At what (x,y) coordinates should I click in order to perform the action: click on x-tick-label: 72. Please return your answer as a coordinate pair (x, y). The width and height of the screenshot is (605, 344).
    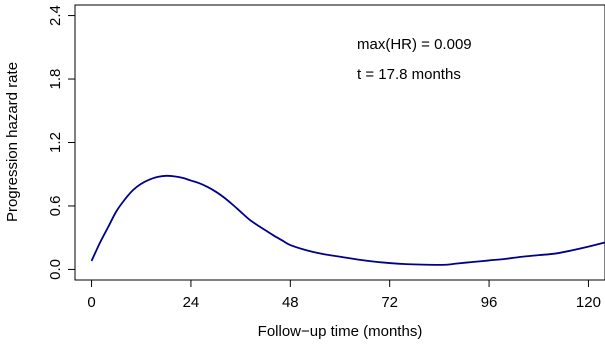
    Looking at the image, I should click on (389, 302).